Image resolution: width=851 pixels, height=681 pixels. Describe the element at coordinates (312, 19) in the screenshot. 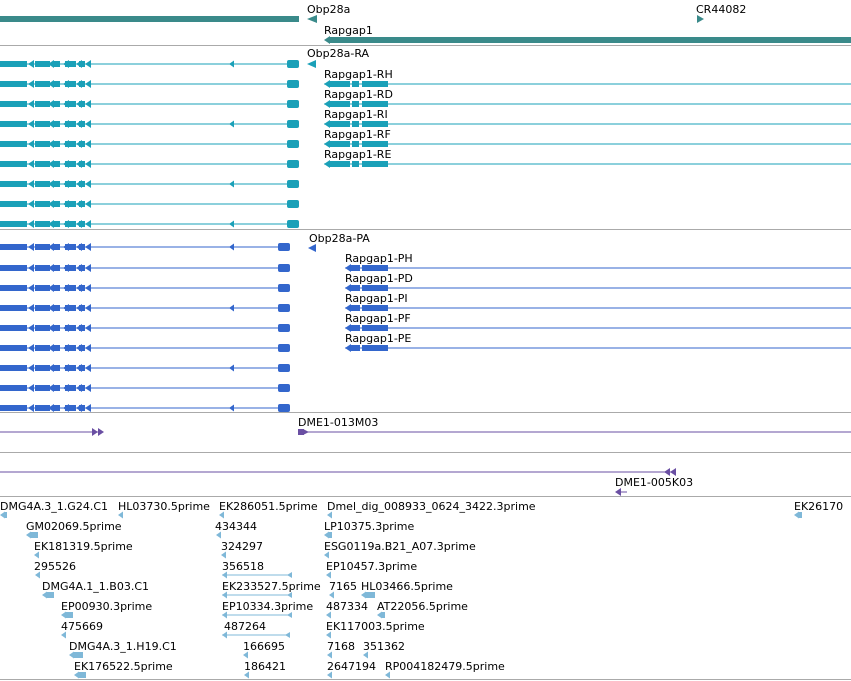

I see `left-arrow-icon` at that location.